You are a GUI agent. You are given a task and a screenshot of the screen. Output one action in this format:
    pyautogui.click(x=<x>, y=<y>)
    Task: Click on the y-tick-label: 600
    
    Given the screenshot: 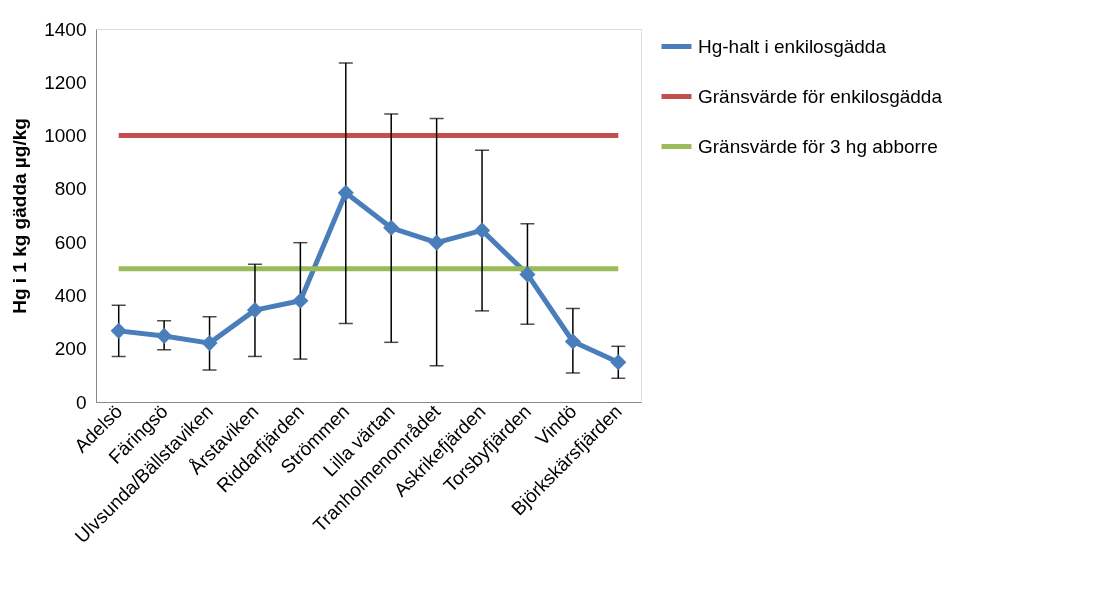 What is the action you would take?
    pyautogui.click(x=70, y=242)
    